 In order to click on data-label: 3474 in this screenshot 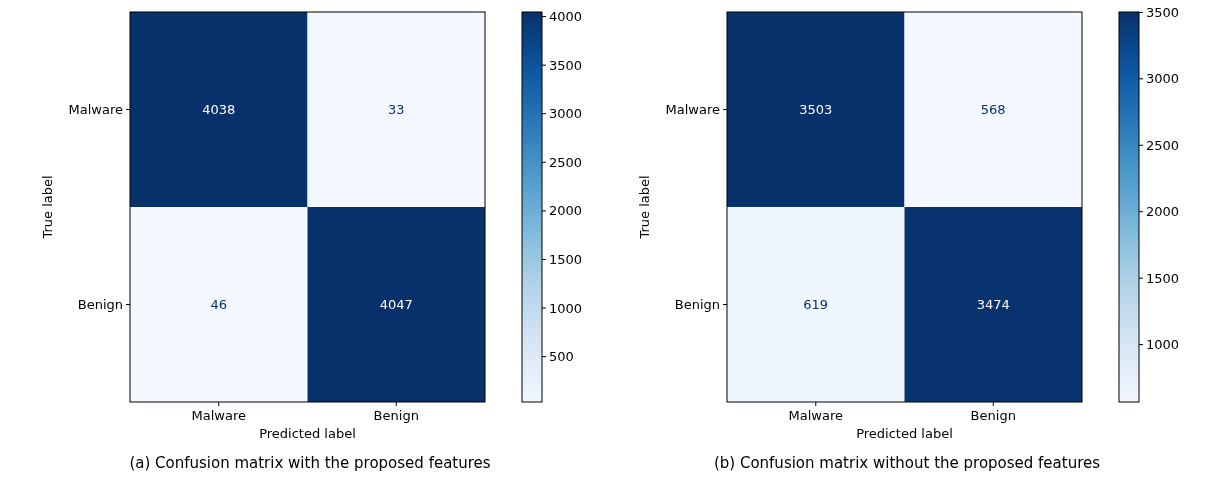, I will do `click(993, 305)`.